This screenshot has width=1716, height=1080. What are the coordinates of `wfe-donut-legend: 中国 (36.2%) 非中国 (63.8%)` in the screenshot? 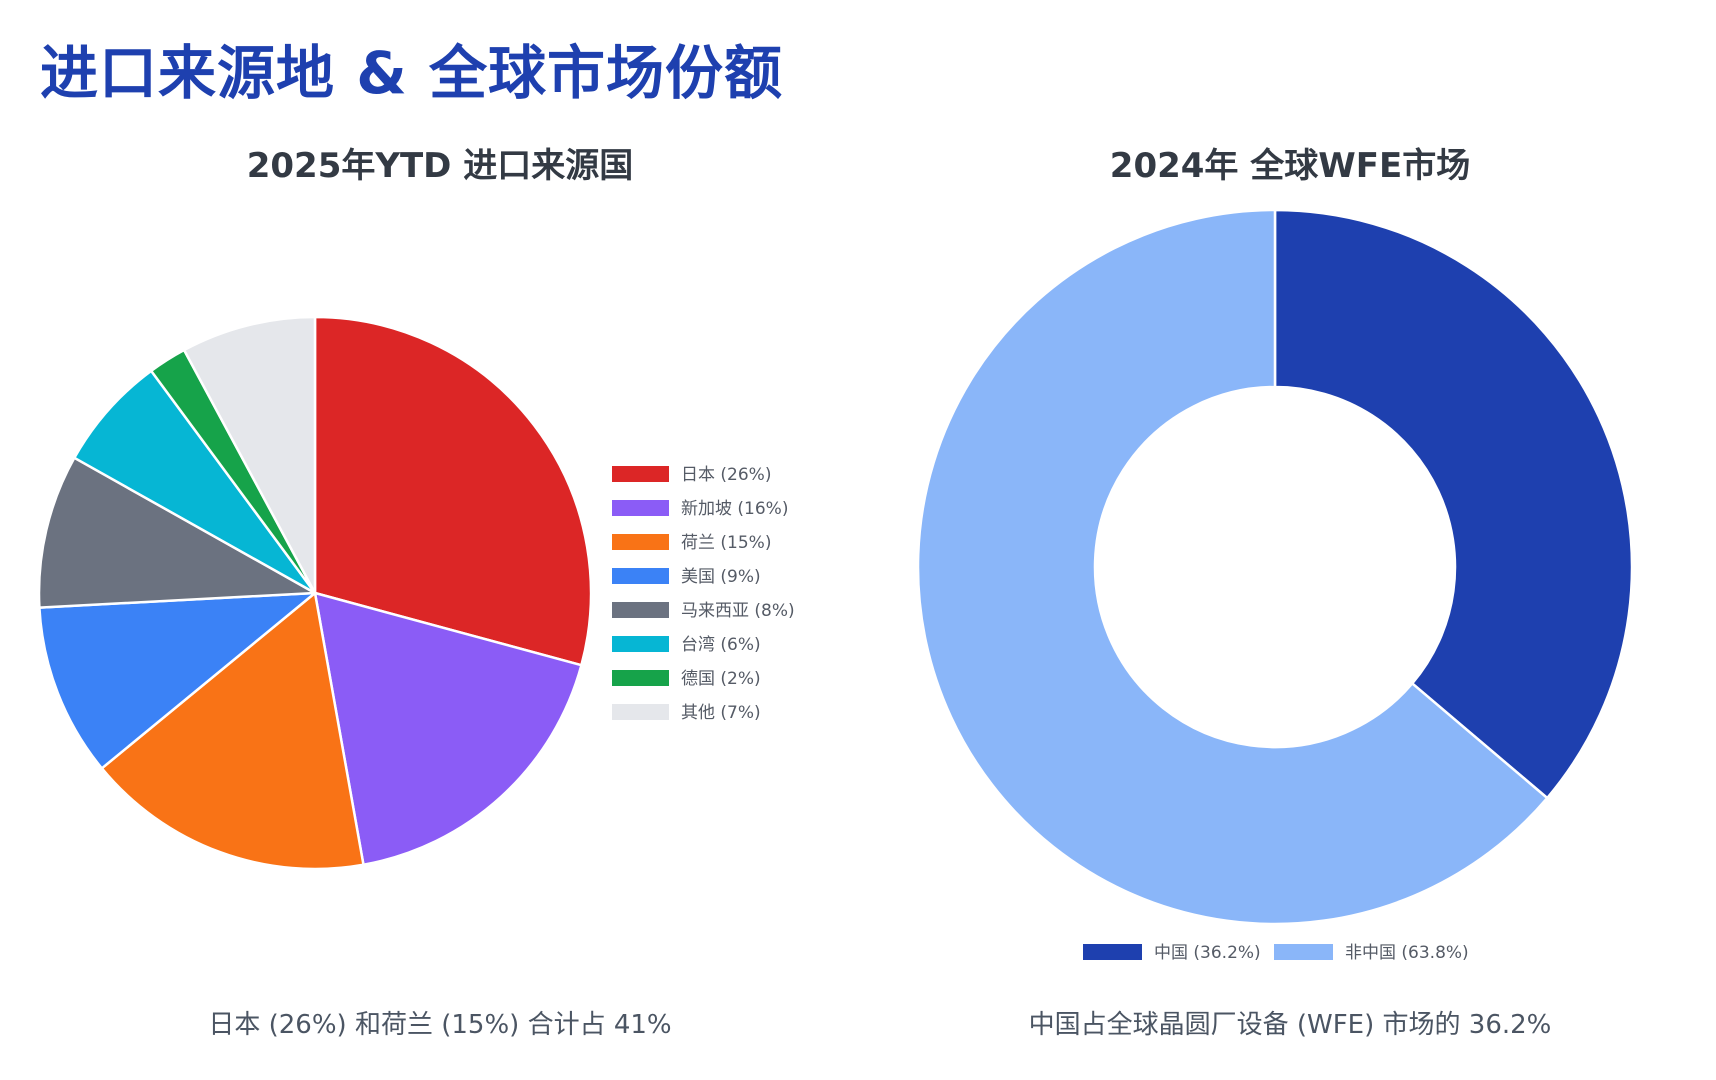 It's located at (1276, 953).